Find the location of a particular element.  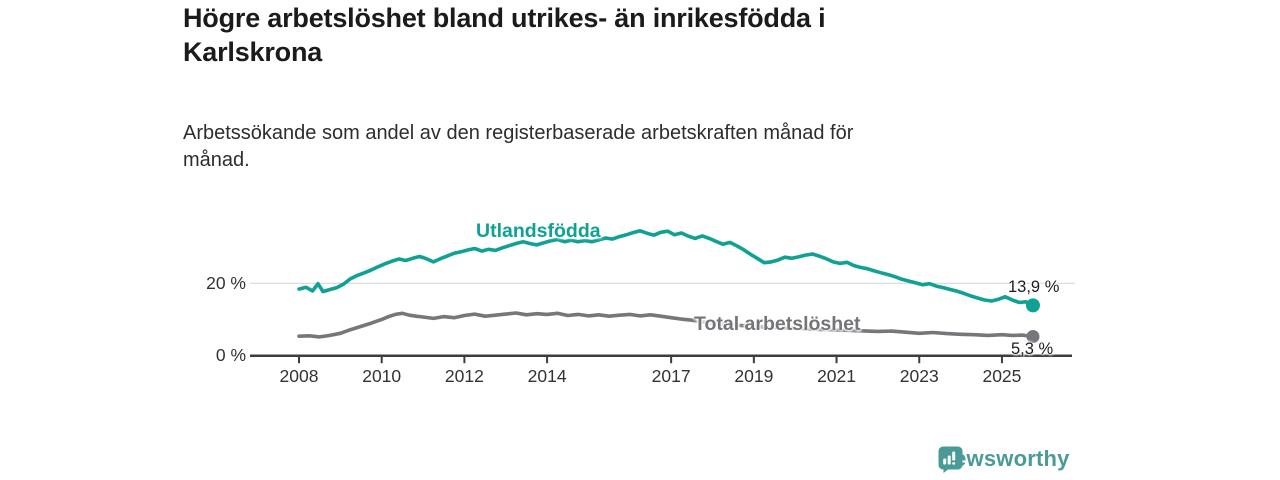

end-dot-total-arbetsloshet is located at coordinates (1033, 337).